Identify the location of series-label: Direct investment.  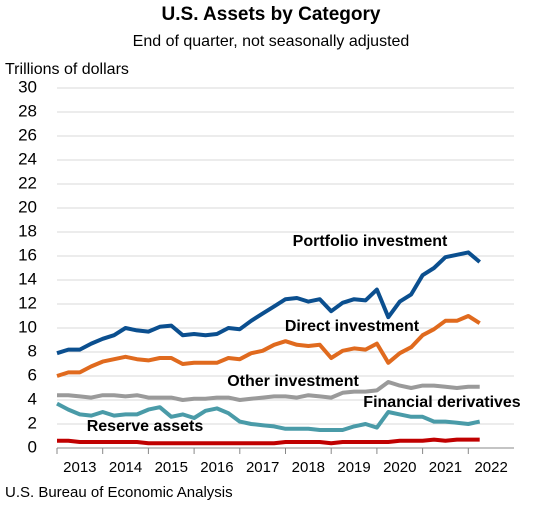
(352, 326).